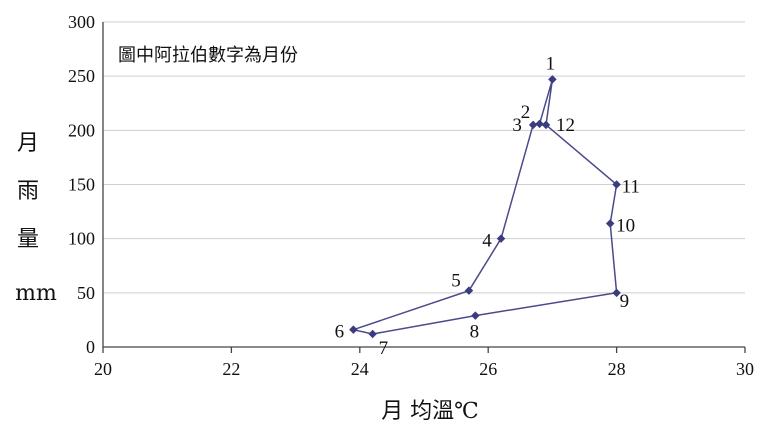  I want to click on month-label: 8, so click(475, 332).